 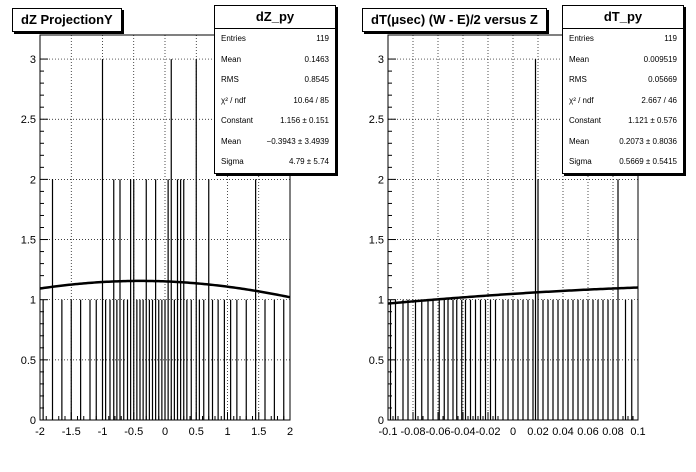 What do you see at coordinates (652, 120) in the screenshot?
I see `stats-value: 1.121 ± 0.576` at bounding box center [652, 120].